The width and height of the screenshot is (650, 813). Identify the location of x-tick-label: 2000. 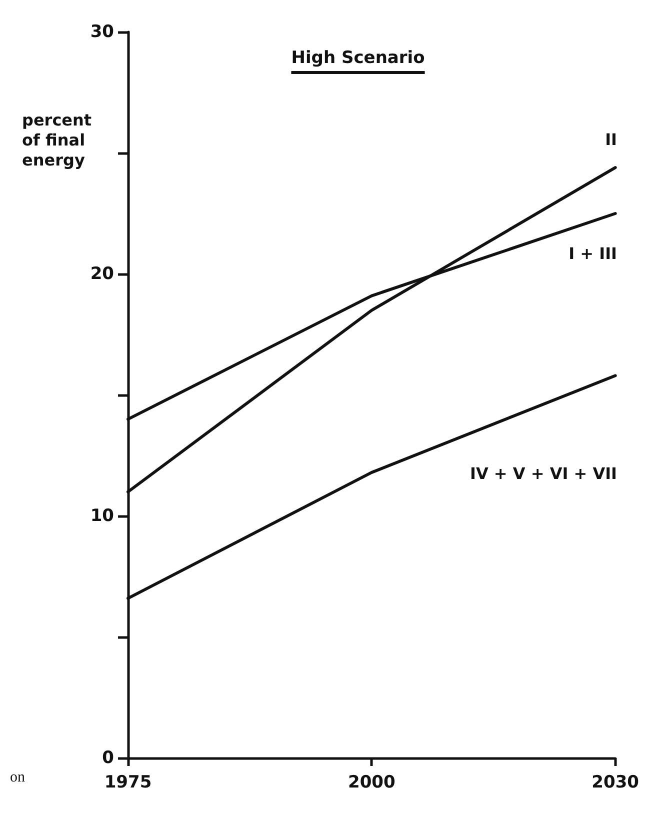
(372, 782).